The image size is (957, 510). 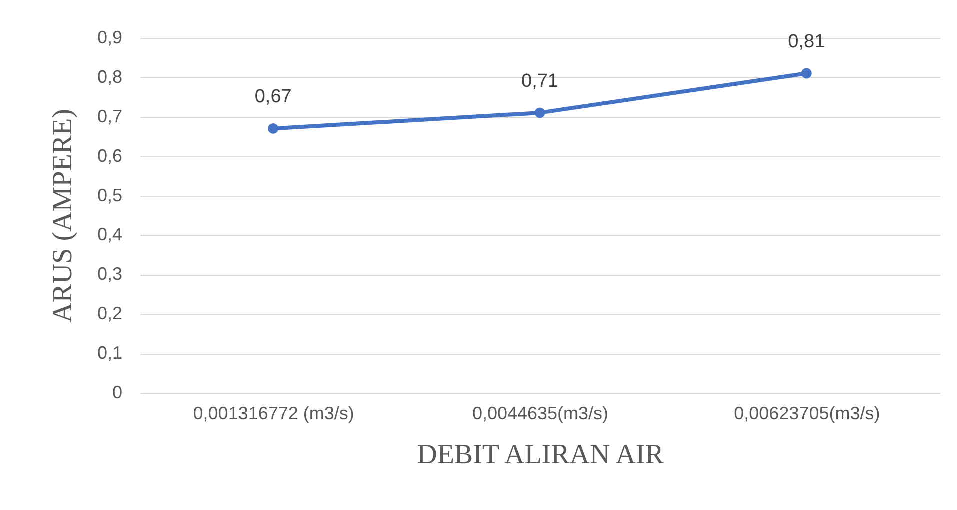 What do you see at coordinates (109, 38) in the screenshot?
I see `y-tick-label: 0,9` at bounding box center [109, 38].